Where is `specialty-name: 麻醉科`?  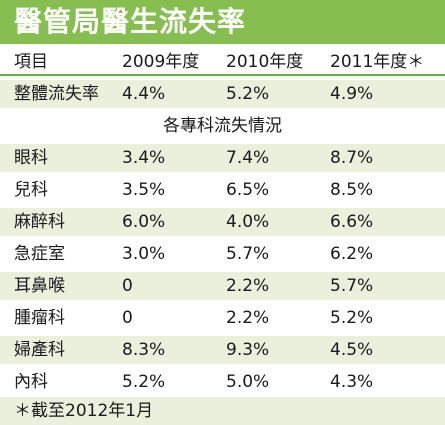
specialty-name: 麻醉科 is located at coordinates (39, 222).